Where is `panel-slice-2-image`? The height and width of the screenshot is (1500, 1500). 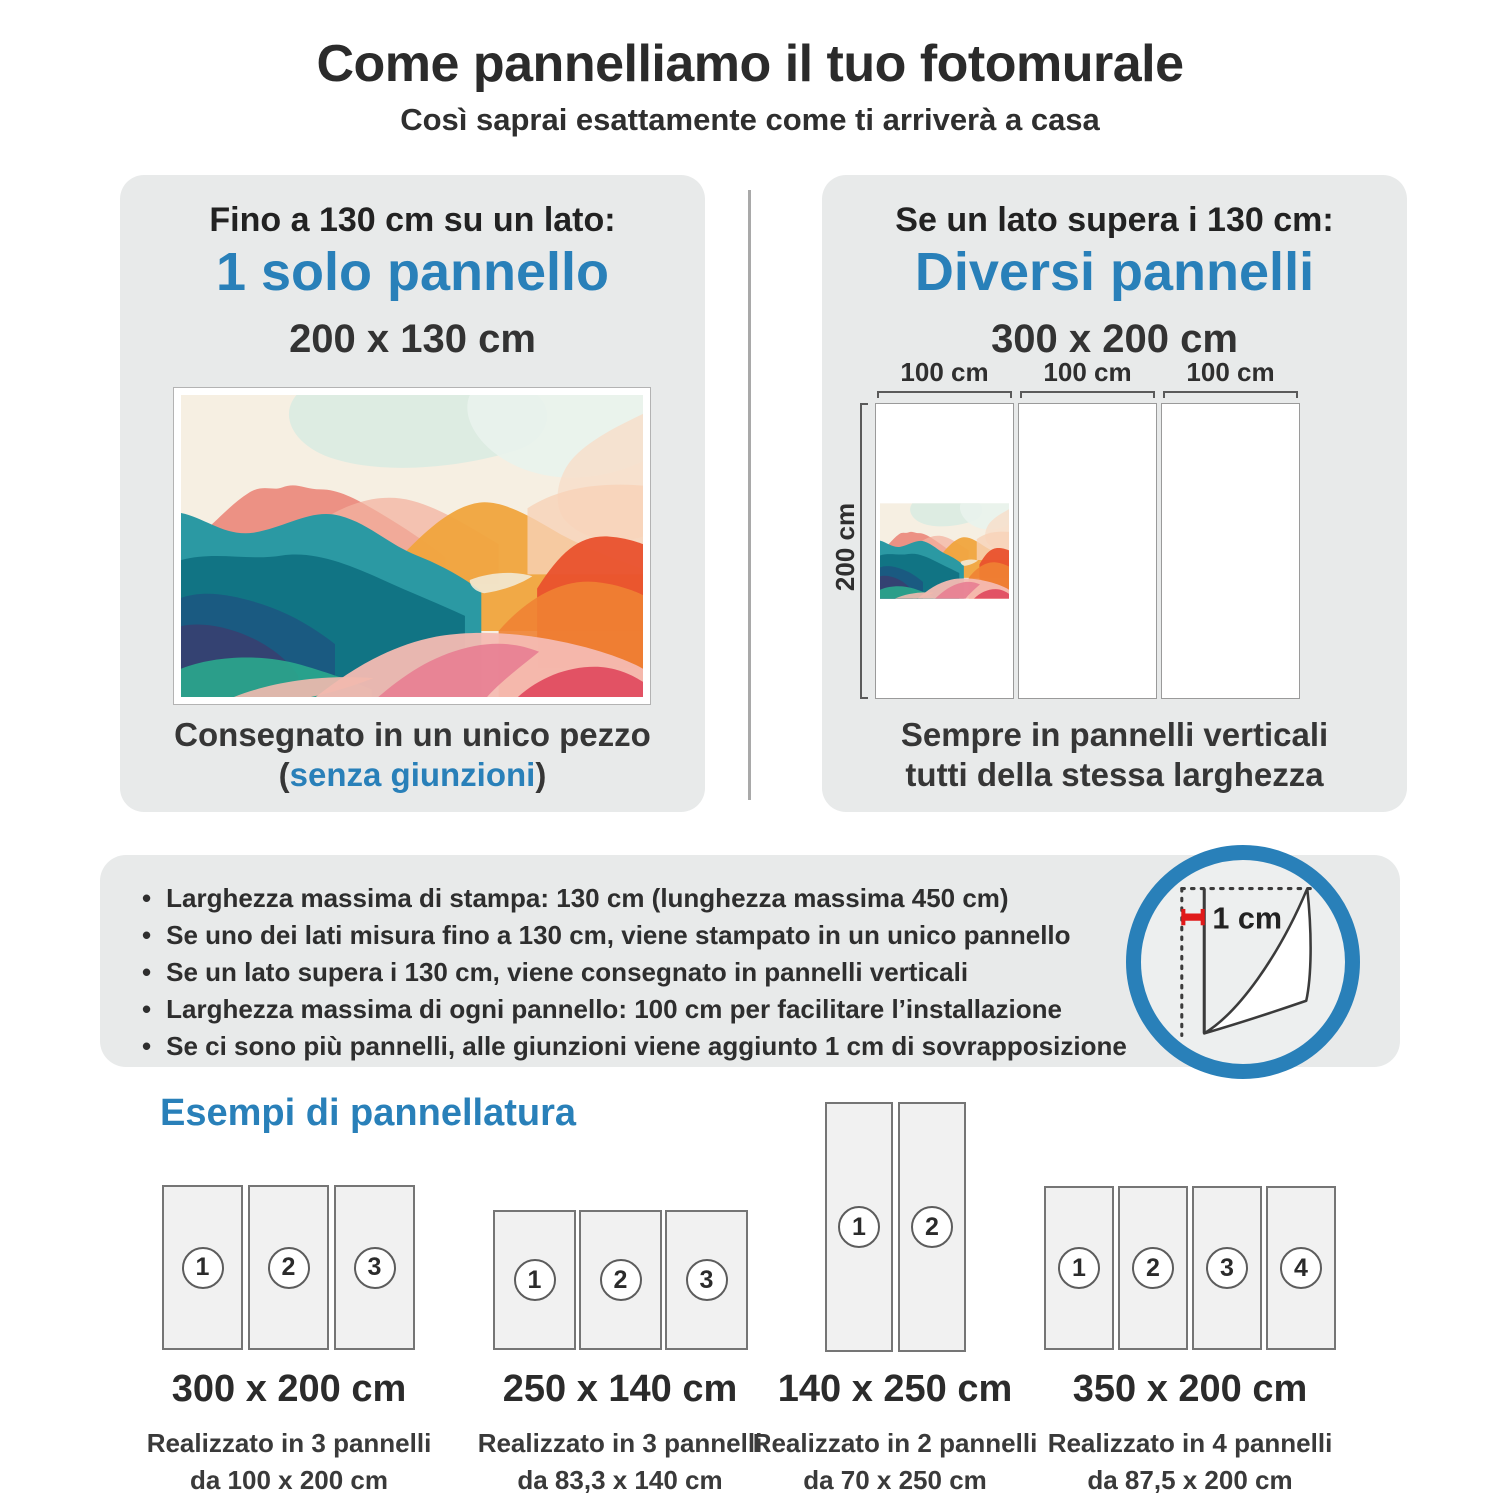
panel-slice-2-image is located at coordinates (1087, 551).